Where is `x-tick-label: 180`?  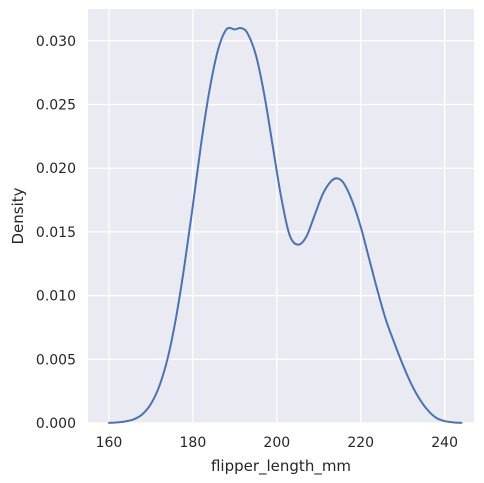 x-tick-label: 180 is located at coordinates (193, 443).